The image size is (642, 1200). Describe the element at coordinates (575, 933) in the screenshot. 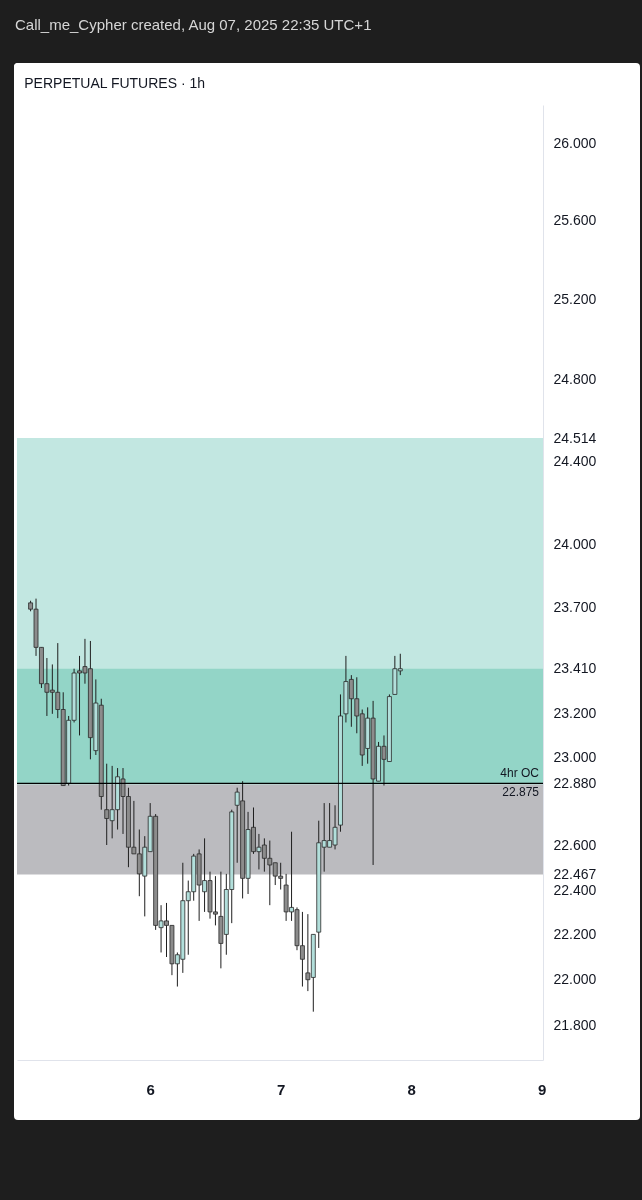

I see `y-tick-label: 22.200` at that location.